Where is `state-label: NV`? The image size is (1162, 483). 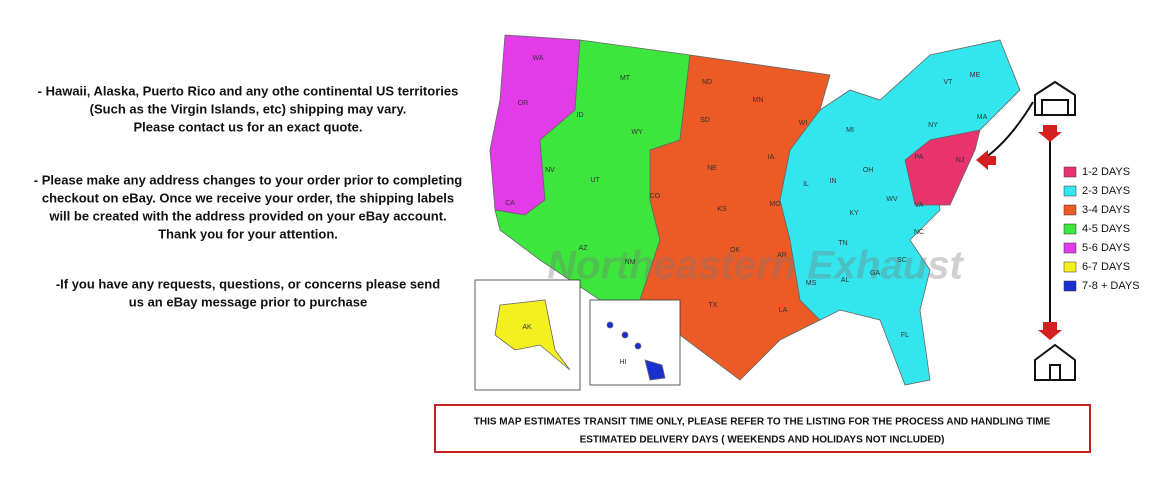
state-label: NV is located at coordinates (550, 170).